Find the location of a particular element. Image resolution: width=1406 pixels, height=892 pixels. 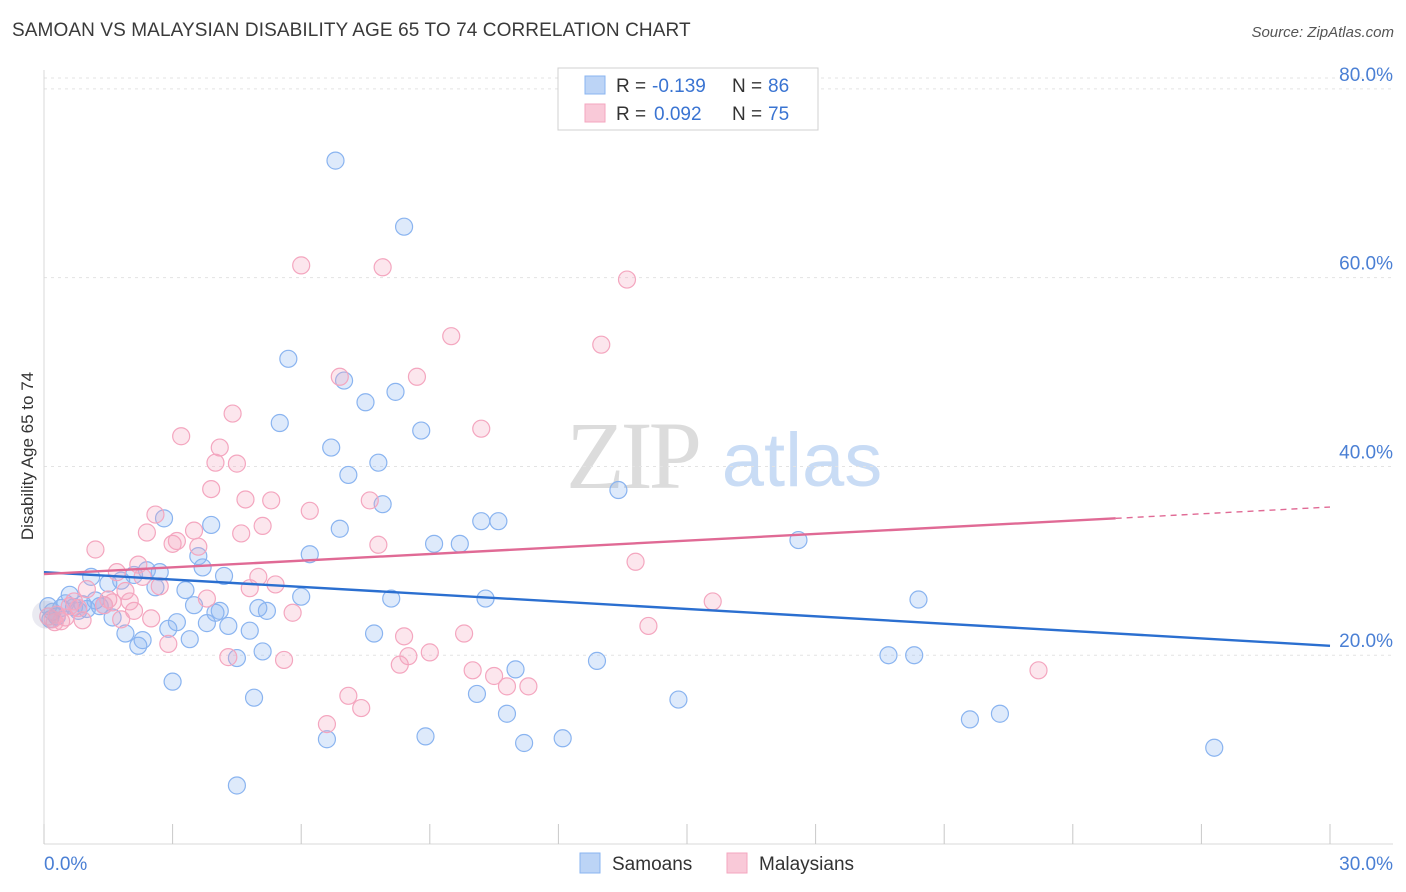

y-tick-label-60: 60.0% is located at coordinates (1366, 264).